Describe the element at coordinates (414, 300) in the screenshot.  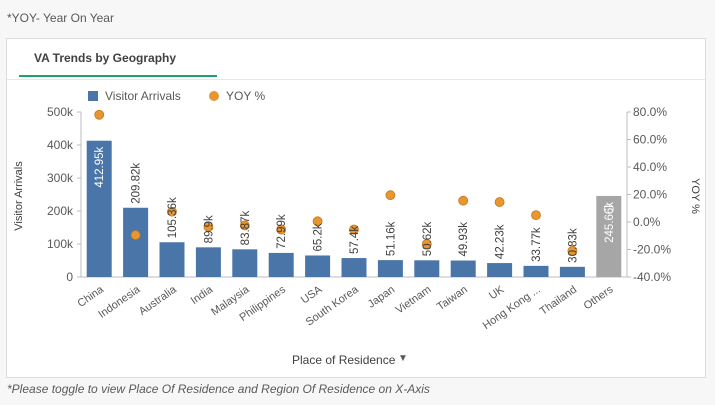
I see `x-axis-category-label: Vietnam` at that location.